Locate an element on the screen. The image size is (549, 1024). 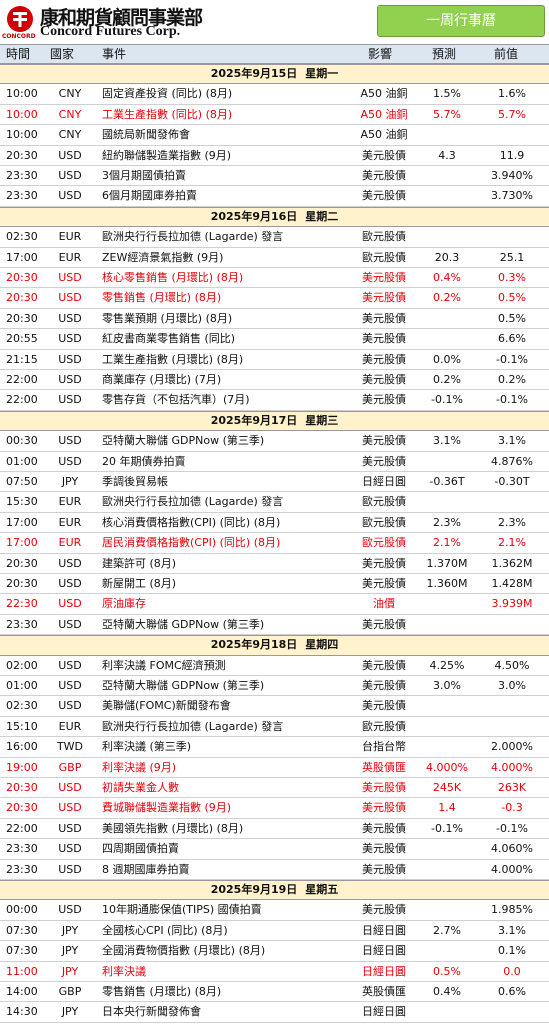
country: TWD is located at coordinates (70, 747).